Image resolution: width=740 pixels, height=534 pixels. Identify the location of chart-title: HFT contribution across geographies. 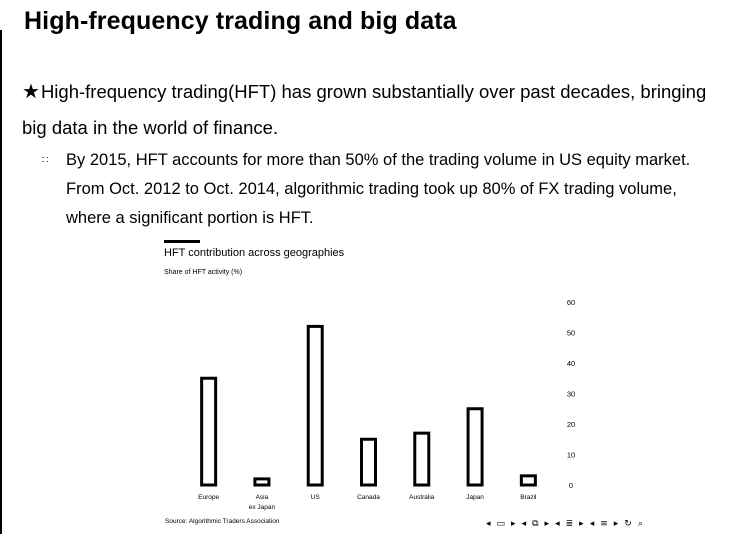
(254, 253).